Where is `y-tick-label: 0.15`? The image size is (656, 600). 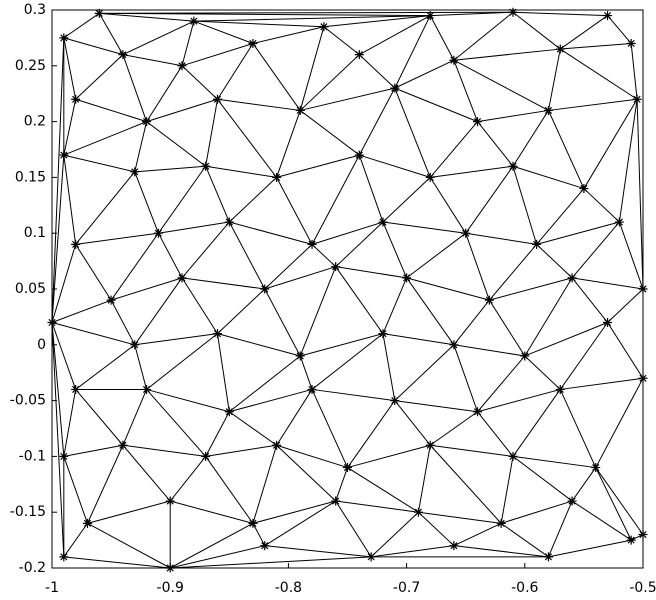 y-tick-label: 0.15 is located at coordinates (30, 177).